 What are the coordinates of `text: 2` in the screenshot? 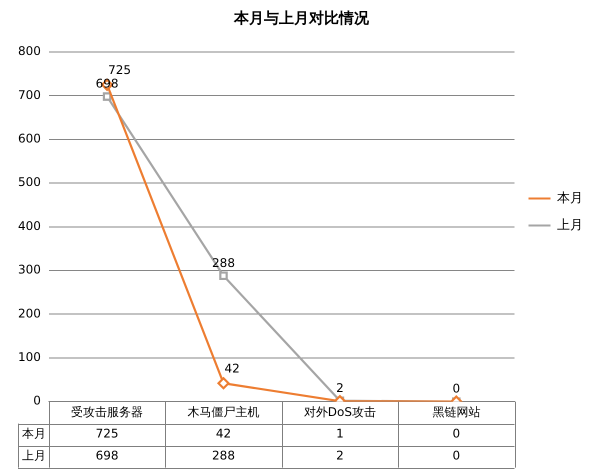 It's located at (340, 455).